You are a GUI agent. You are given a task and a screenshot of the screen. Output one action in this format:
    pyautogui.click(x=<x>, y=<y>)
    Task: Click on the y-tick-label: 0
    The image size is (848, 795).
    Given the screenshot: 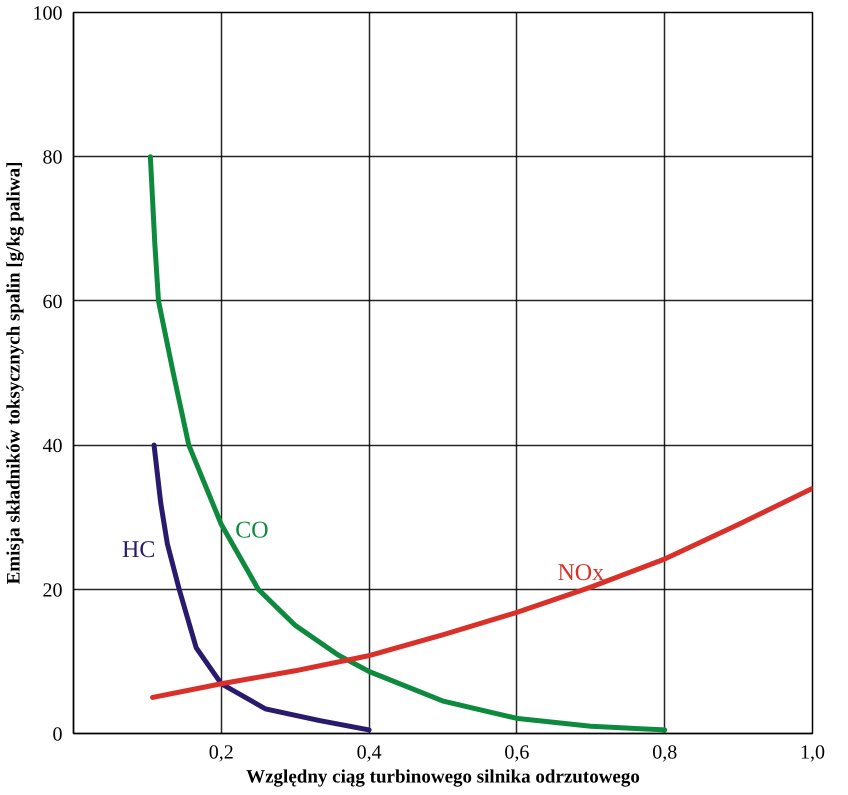 What is the action you would take?
    pyautogui.click(x=57, y=735)
    